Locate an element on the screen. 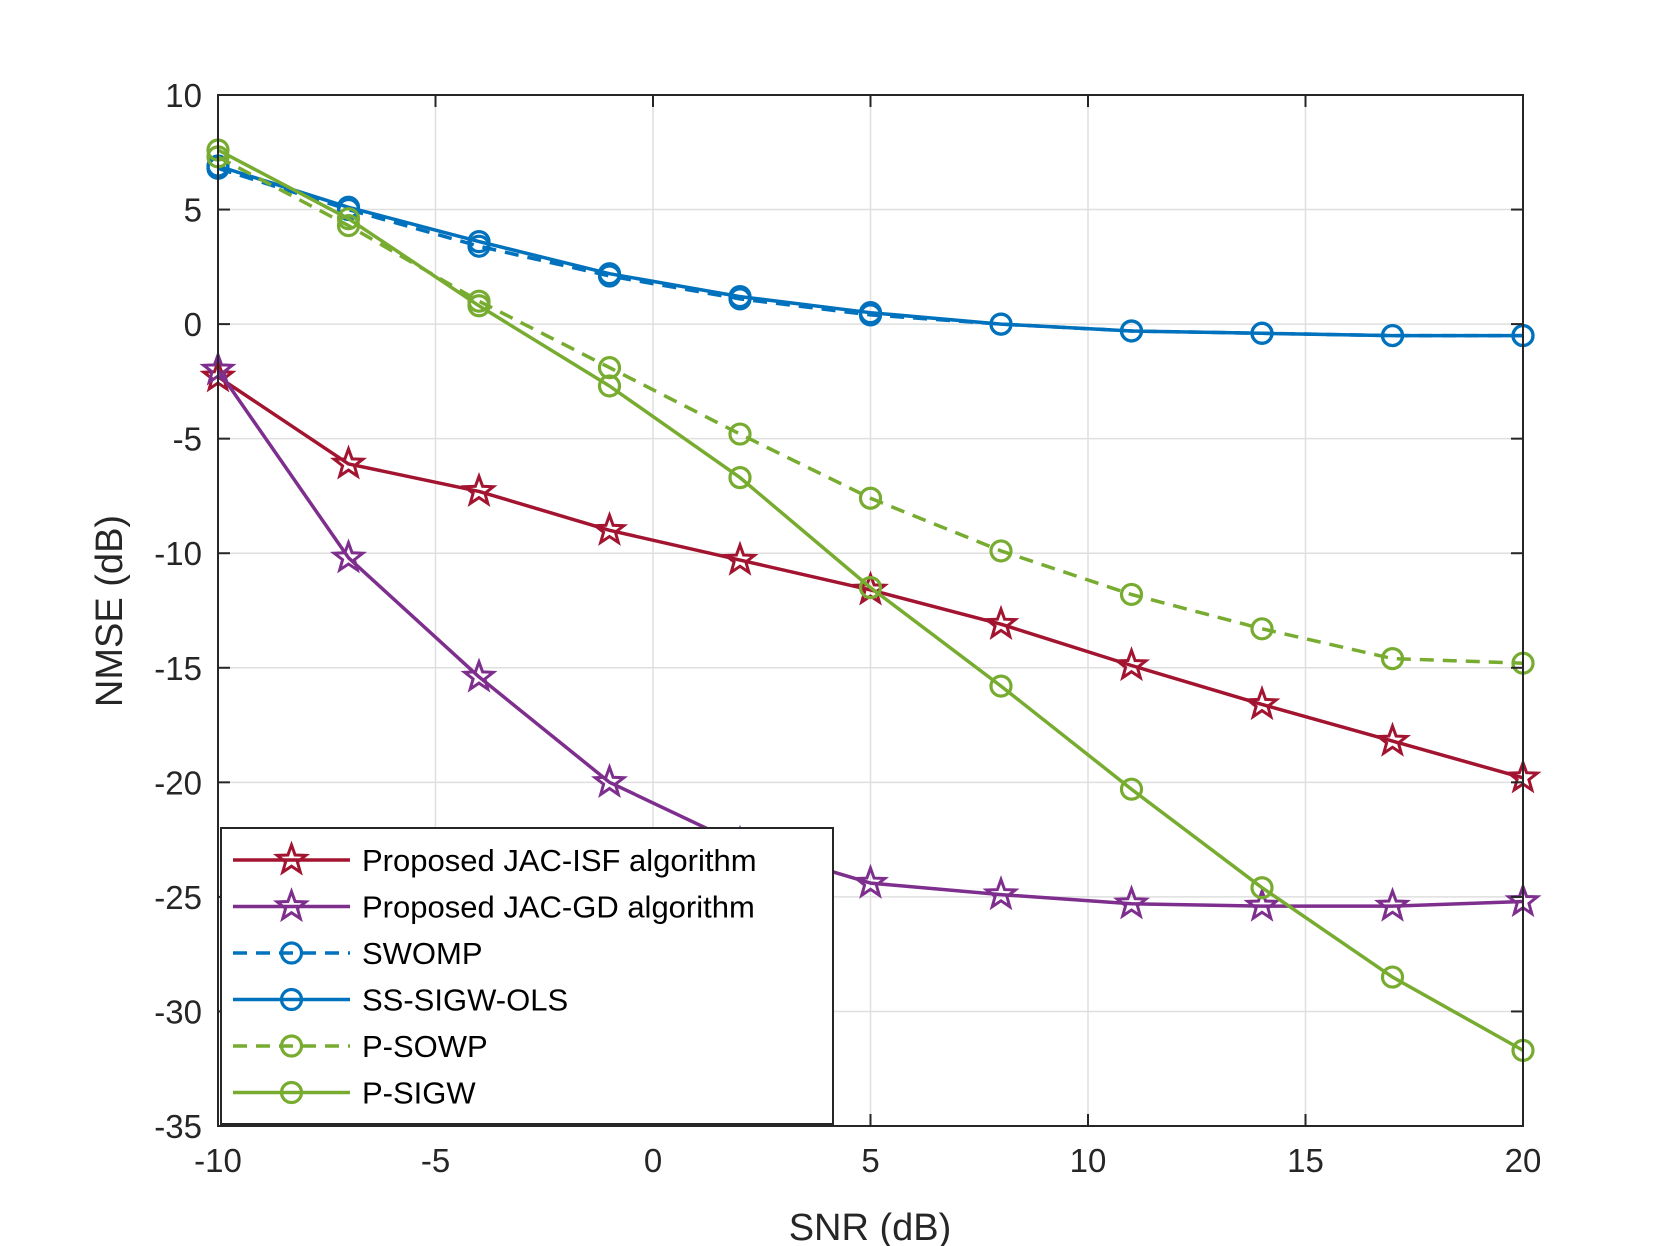 Image resolution: width=1661 pixels, height=1246 pixels. x-tick-label: 10 is located at coordinates (1088, 1160).